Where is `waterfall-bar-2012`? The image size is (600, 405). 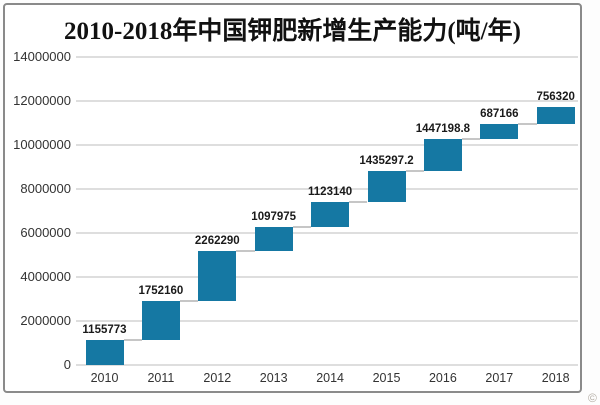
waterfall-bar-2012 is located at coordinates (217, 276).